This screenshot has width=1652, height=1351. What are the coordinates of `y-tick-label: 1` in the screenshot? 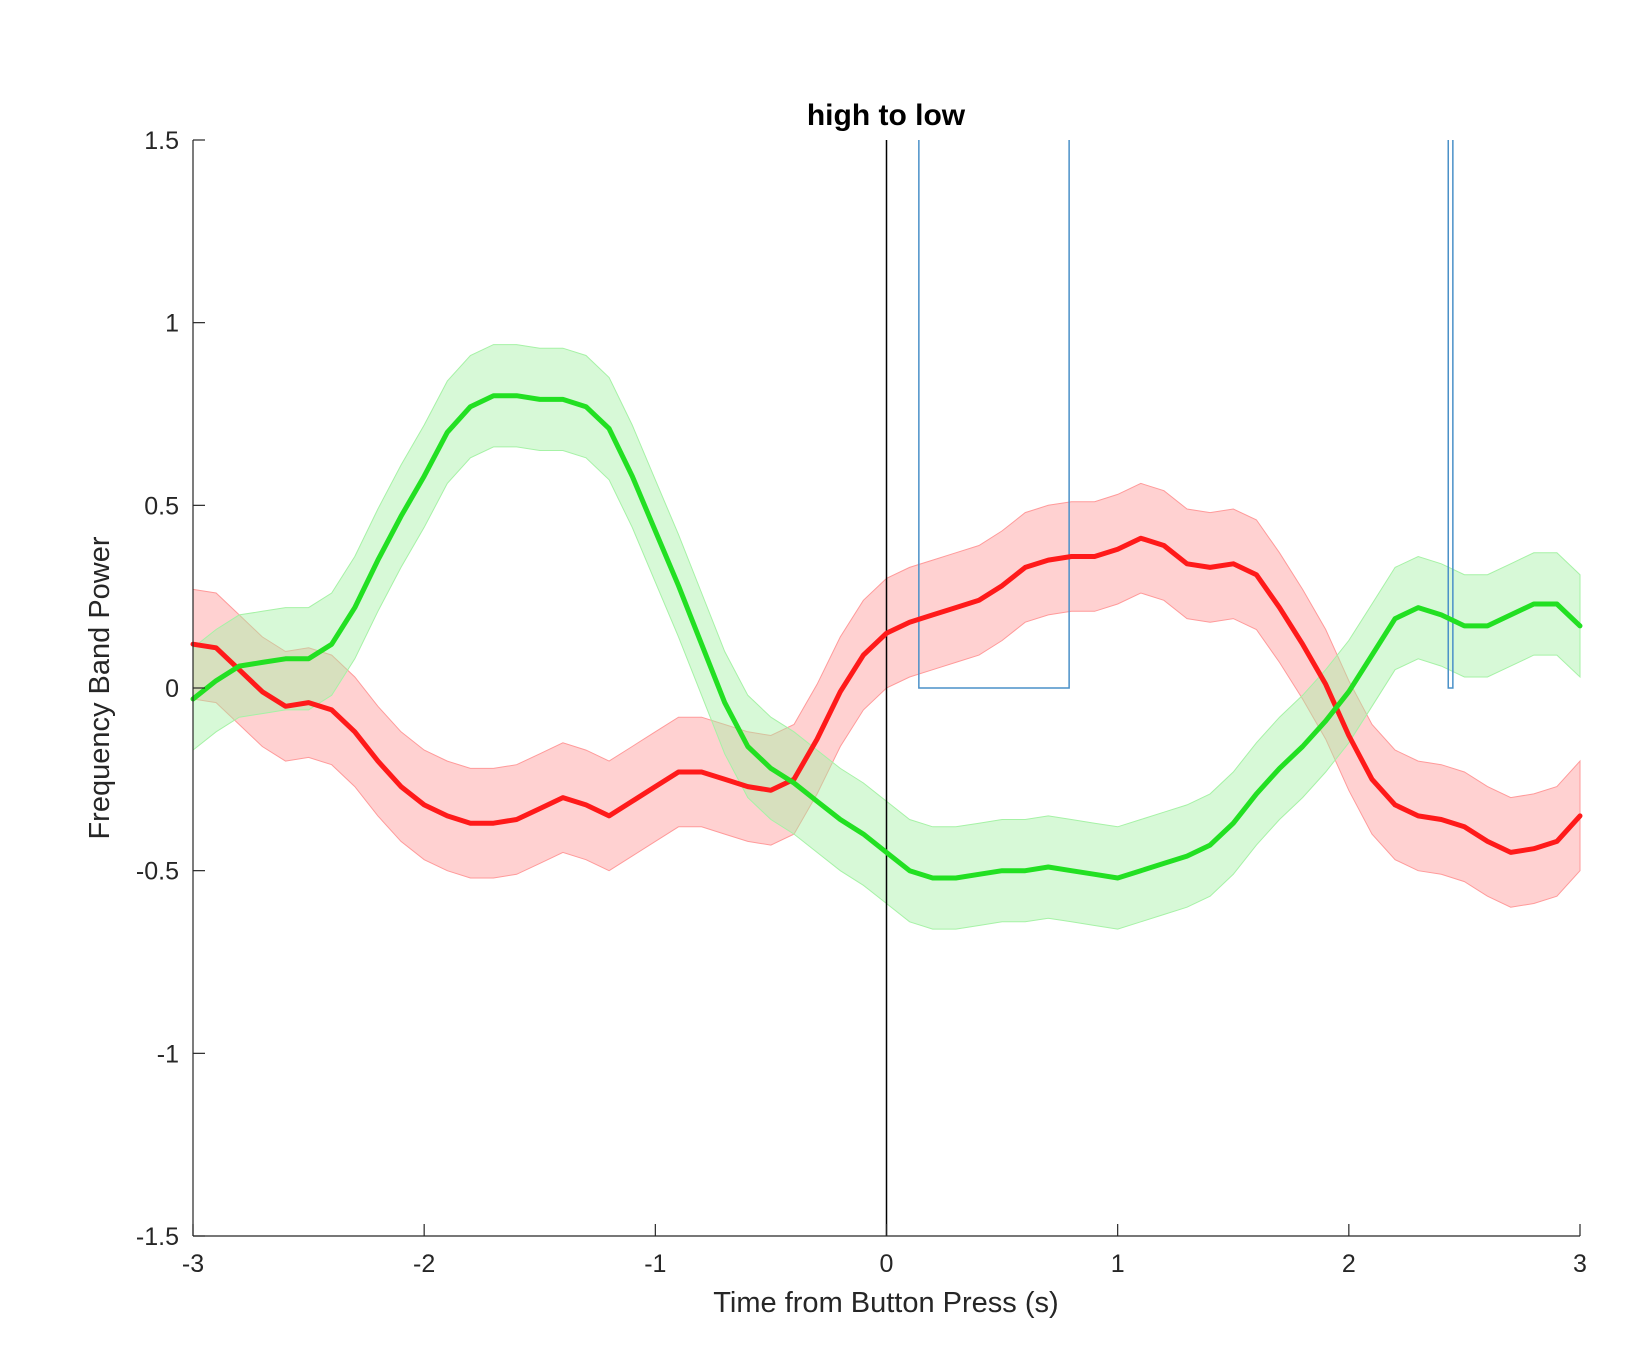 It's located at (172, 324).